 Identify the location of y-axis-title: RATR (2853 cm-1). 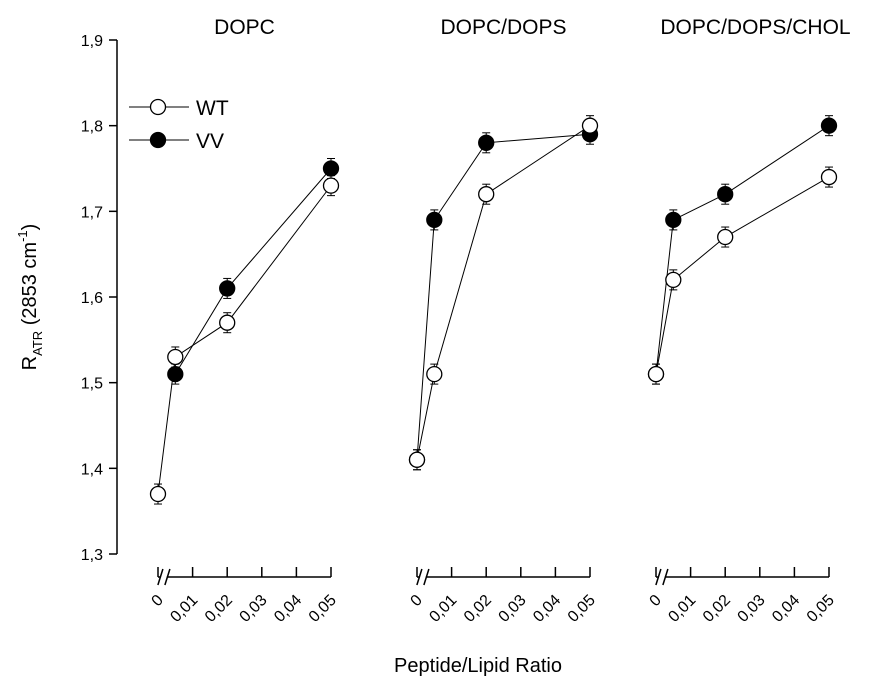
(30, 297).